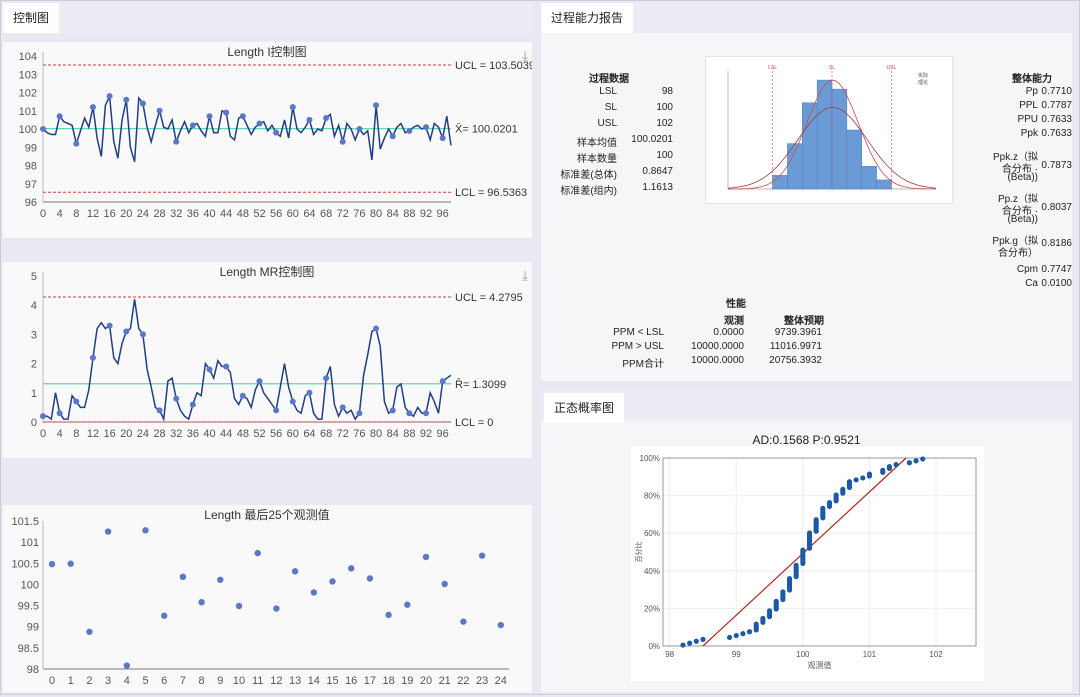 This screenshot has width=1080, height=697. I want to click on perf-observed: 10000.0000, so click(717, 360).